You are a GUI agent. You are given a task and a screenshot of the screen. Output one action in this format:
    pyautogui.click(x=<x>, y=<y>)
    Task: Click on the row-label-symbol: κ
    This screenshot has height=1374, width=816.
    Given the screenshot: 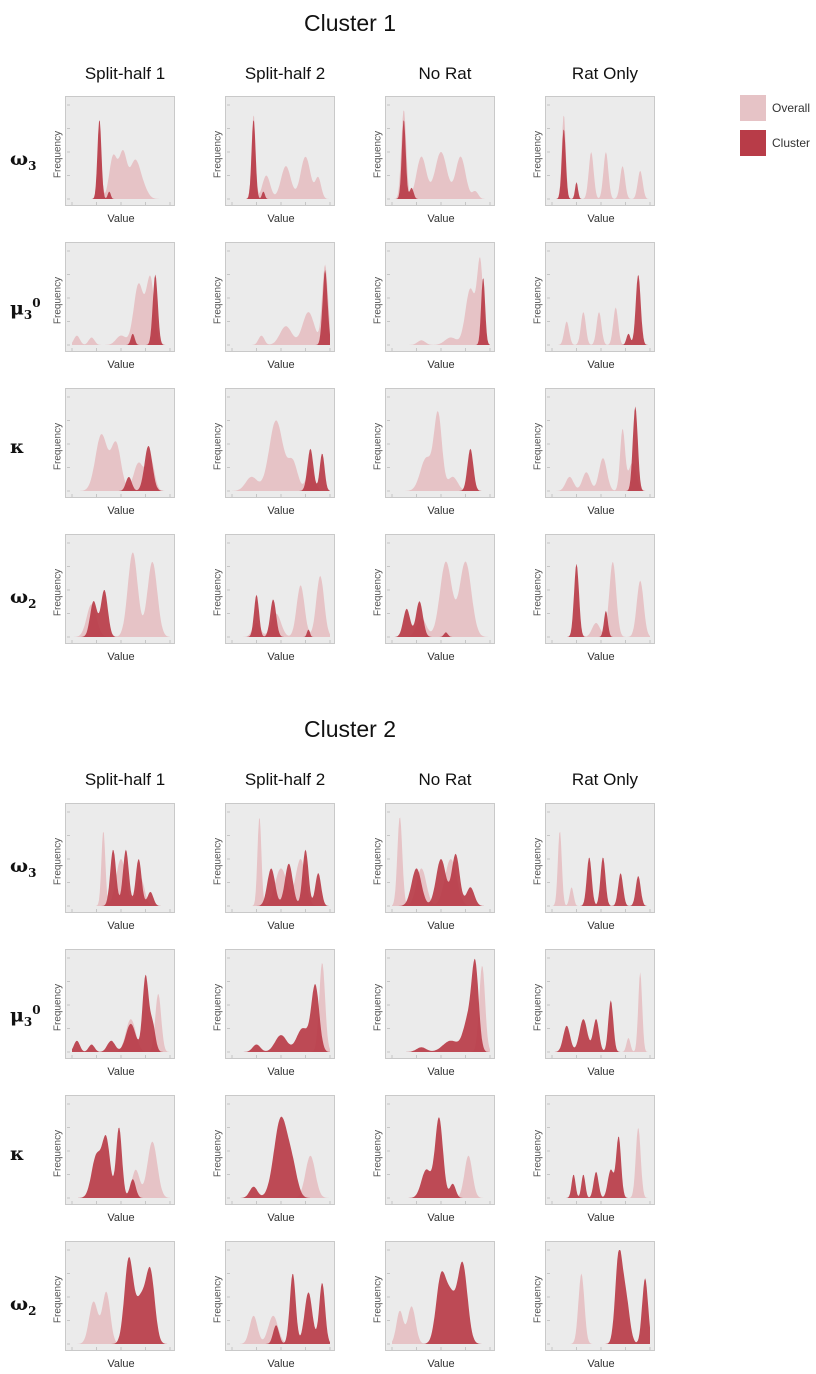 What is the action you would take?
    pyautogui.click(x=17, y=447)
    